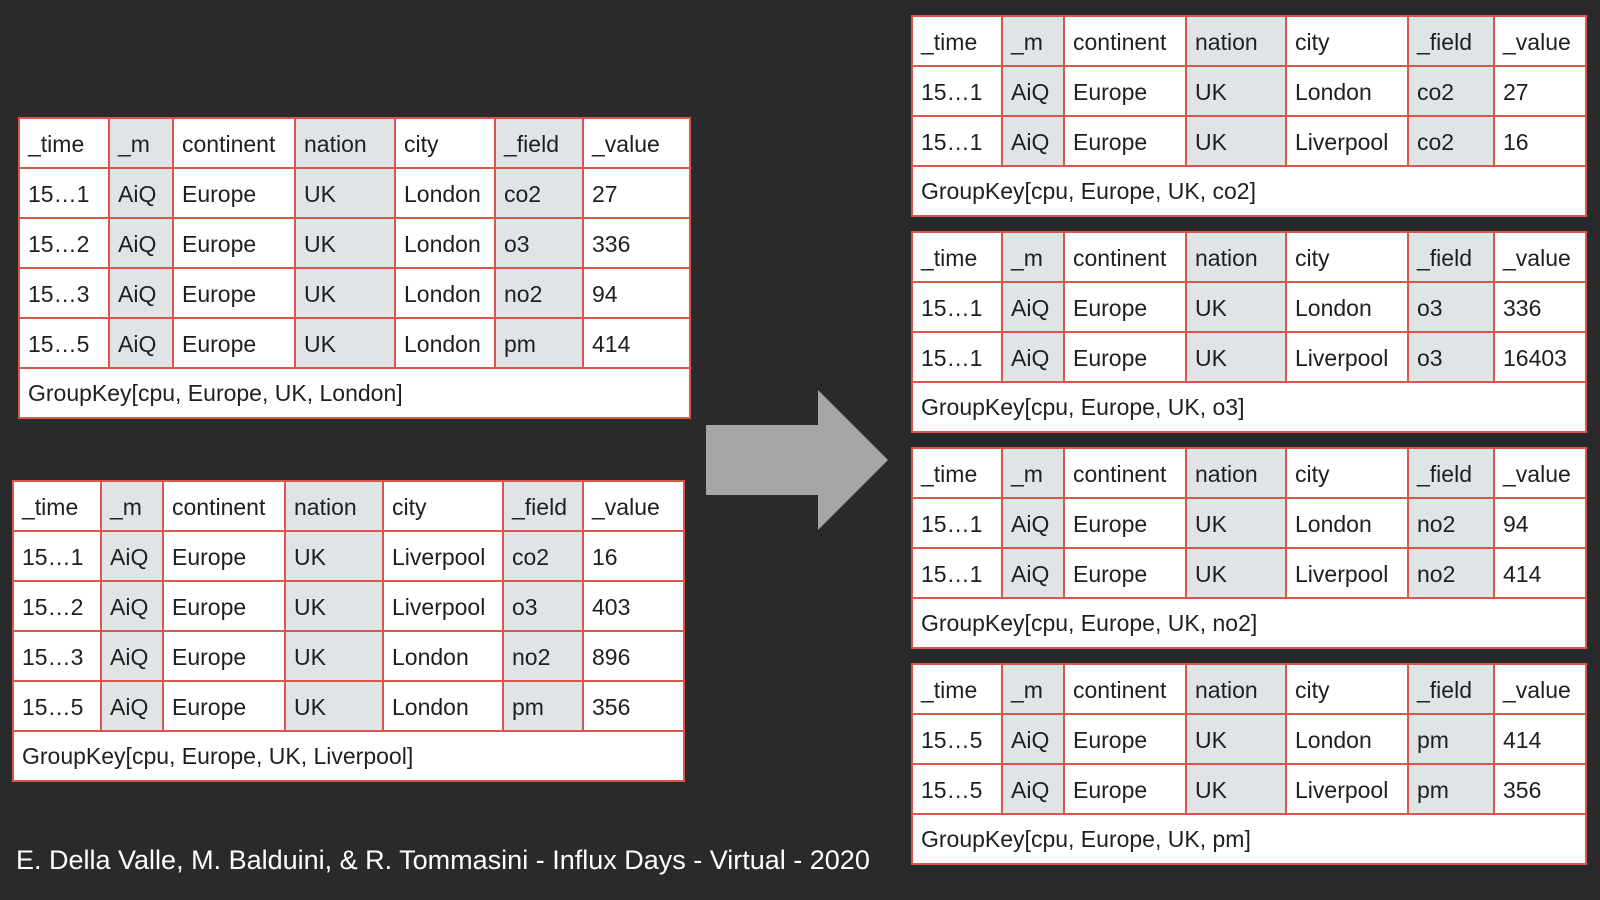 The height and width of the screenshot is (900, 1600). I want to click on table-cell: 336, so click(636, 244).